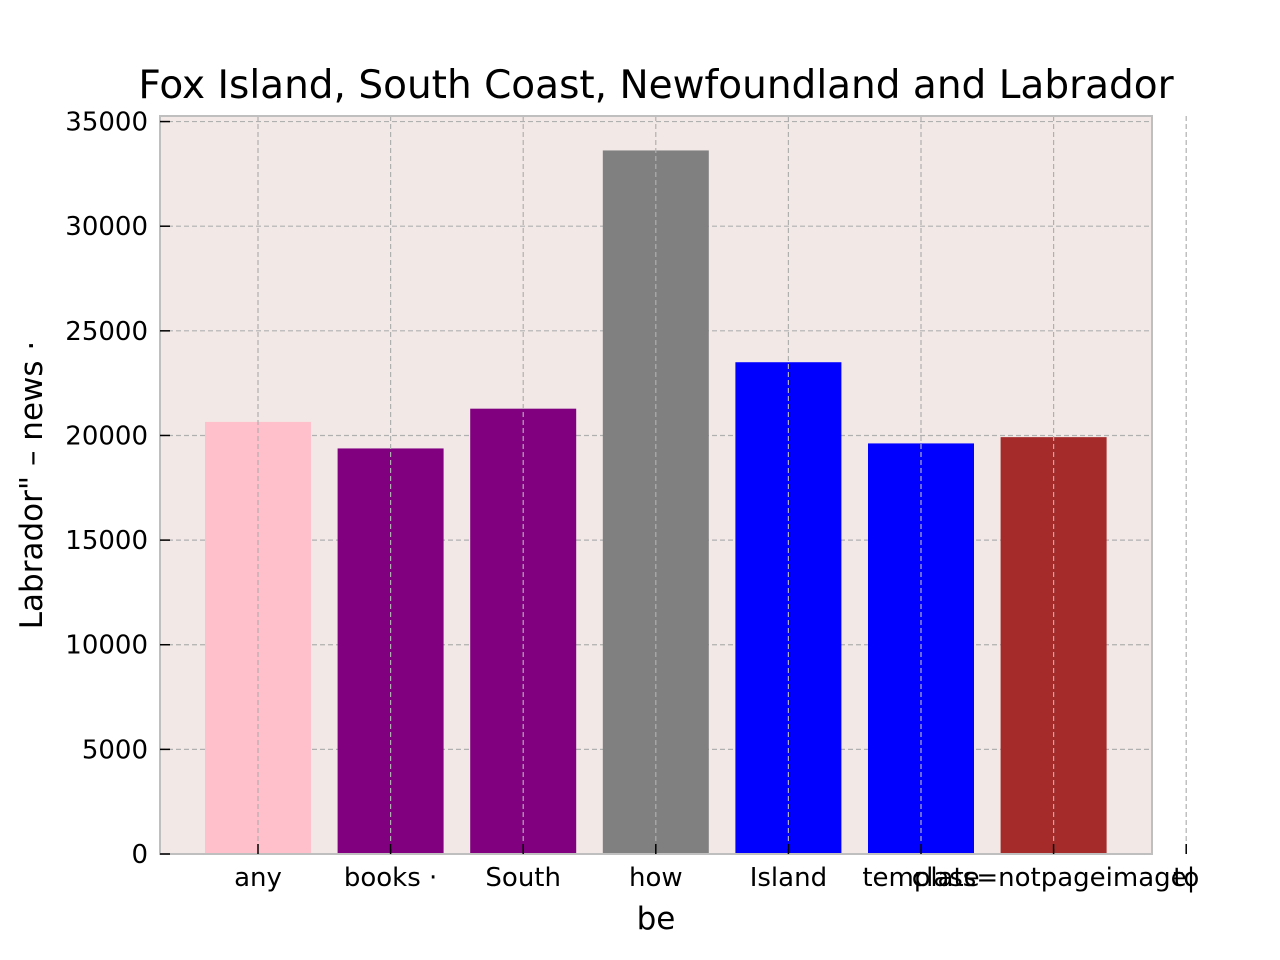 Image resolution: width=1280 pixels, height=960 pixels. What do you see at coordinates (656, 919) in the screenshot?
I see `x-axis-label: be` at bounding box center [656, 919].